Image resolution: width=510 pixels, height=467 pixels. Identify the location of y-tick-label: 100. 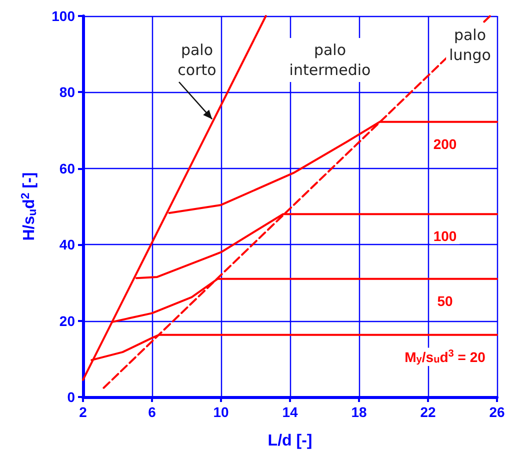
(64, 16).